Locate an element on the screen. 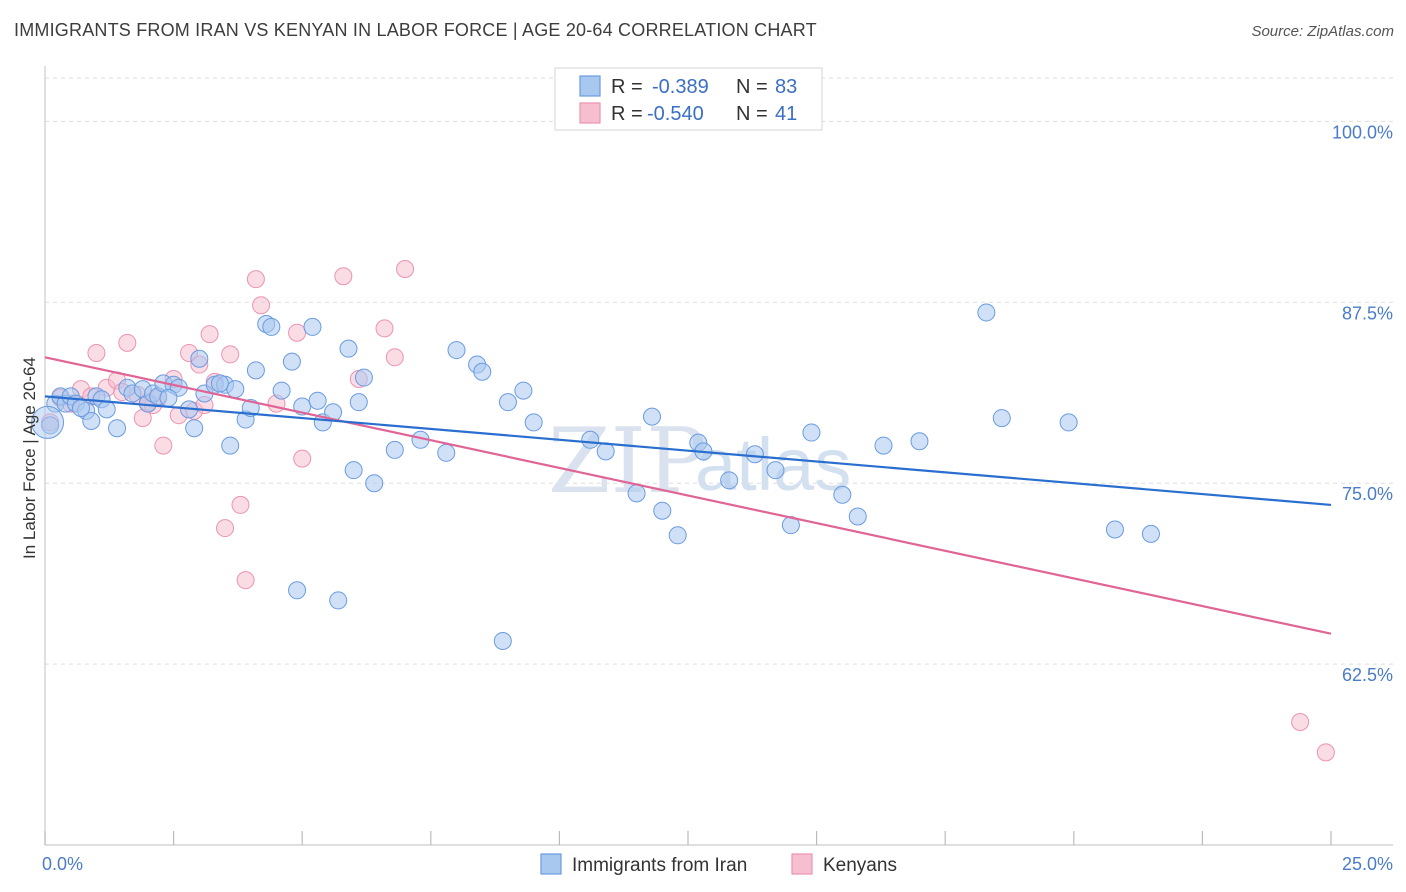  y-tick-label: 62.5% is located at coordinates (1367, 675).